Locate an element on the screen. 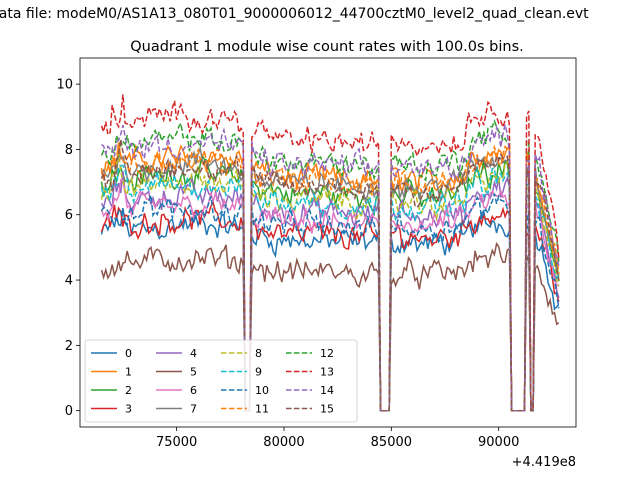 This screenshot has height=480, width=640. x-tick-label: 85000 is located at coordinates (391, 442).